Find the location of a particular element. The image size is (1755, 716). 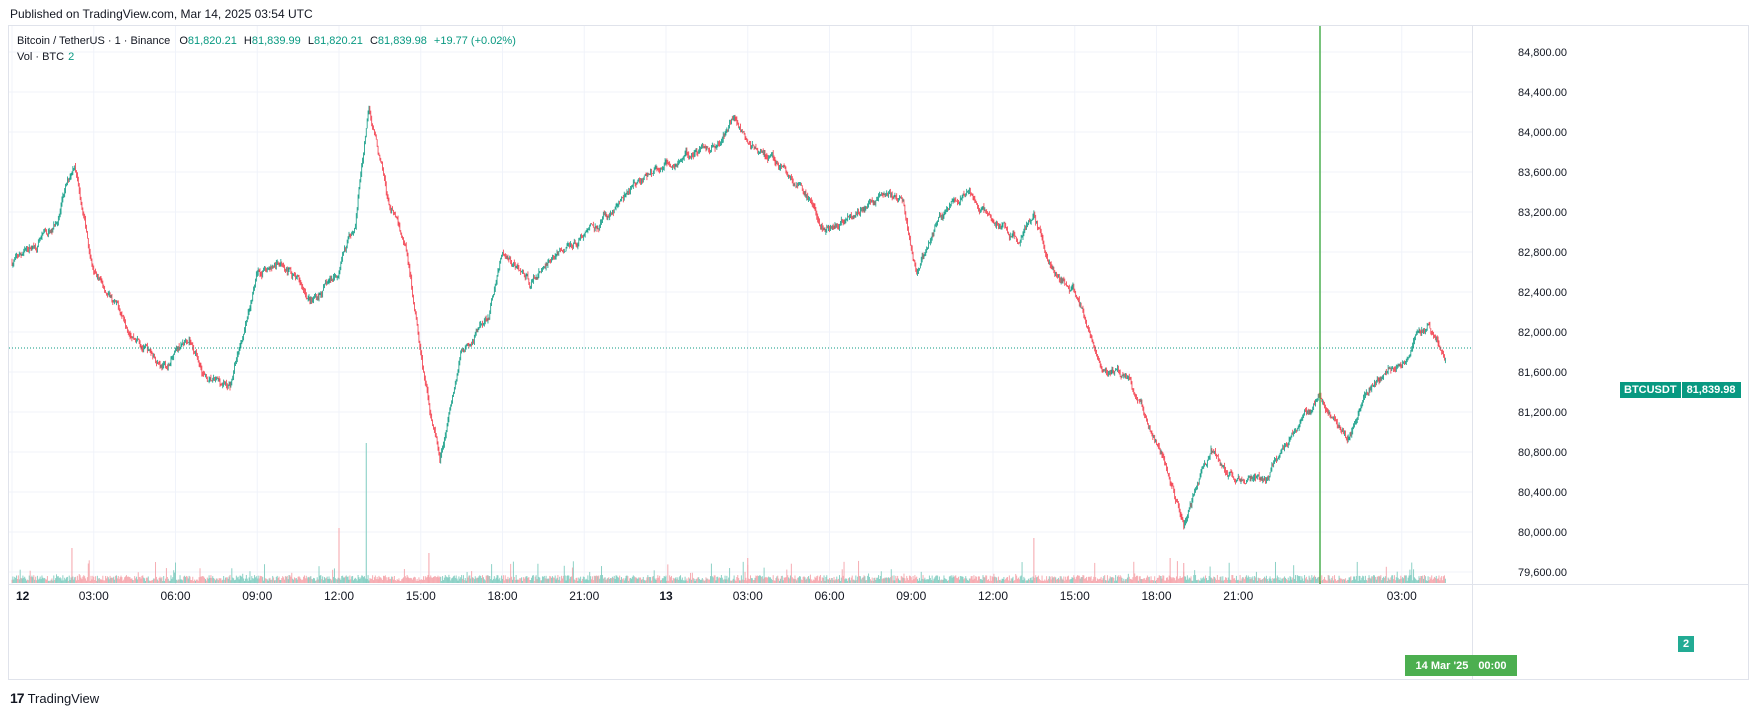

volume-value: 2 is located at coordinates (71, 57).